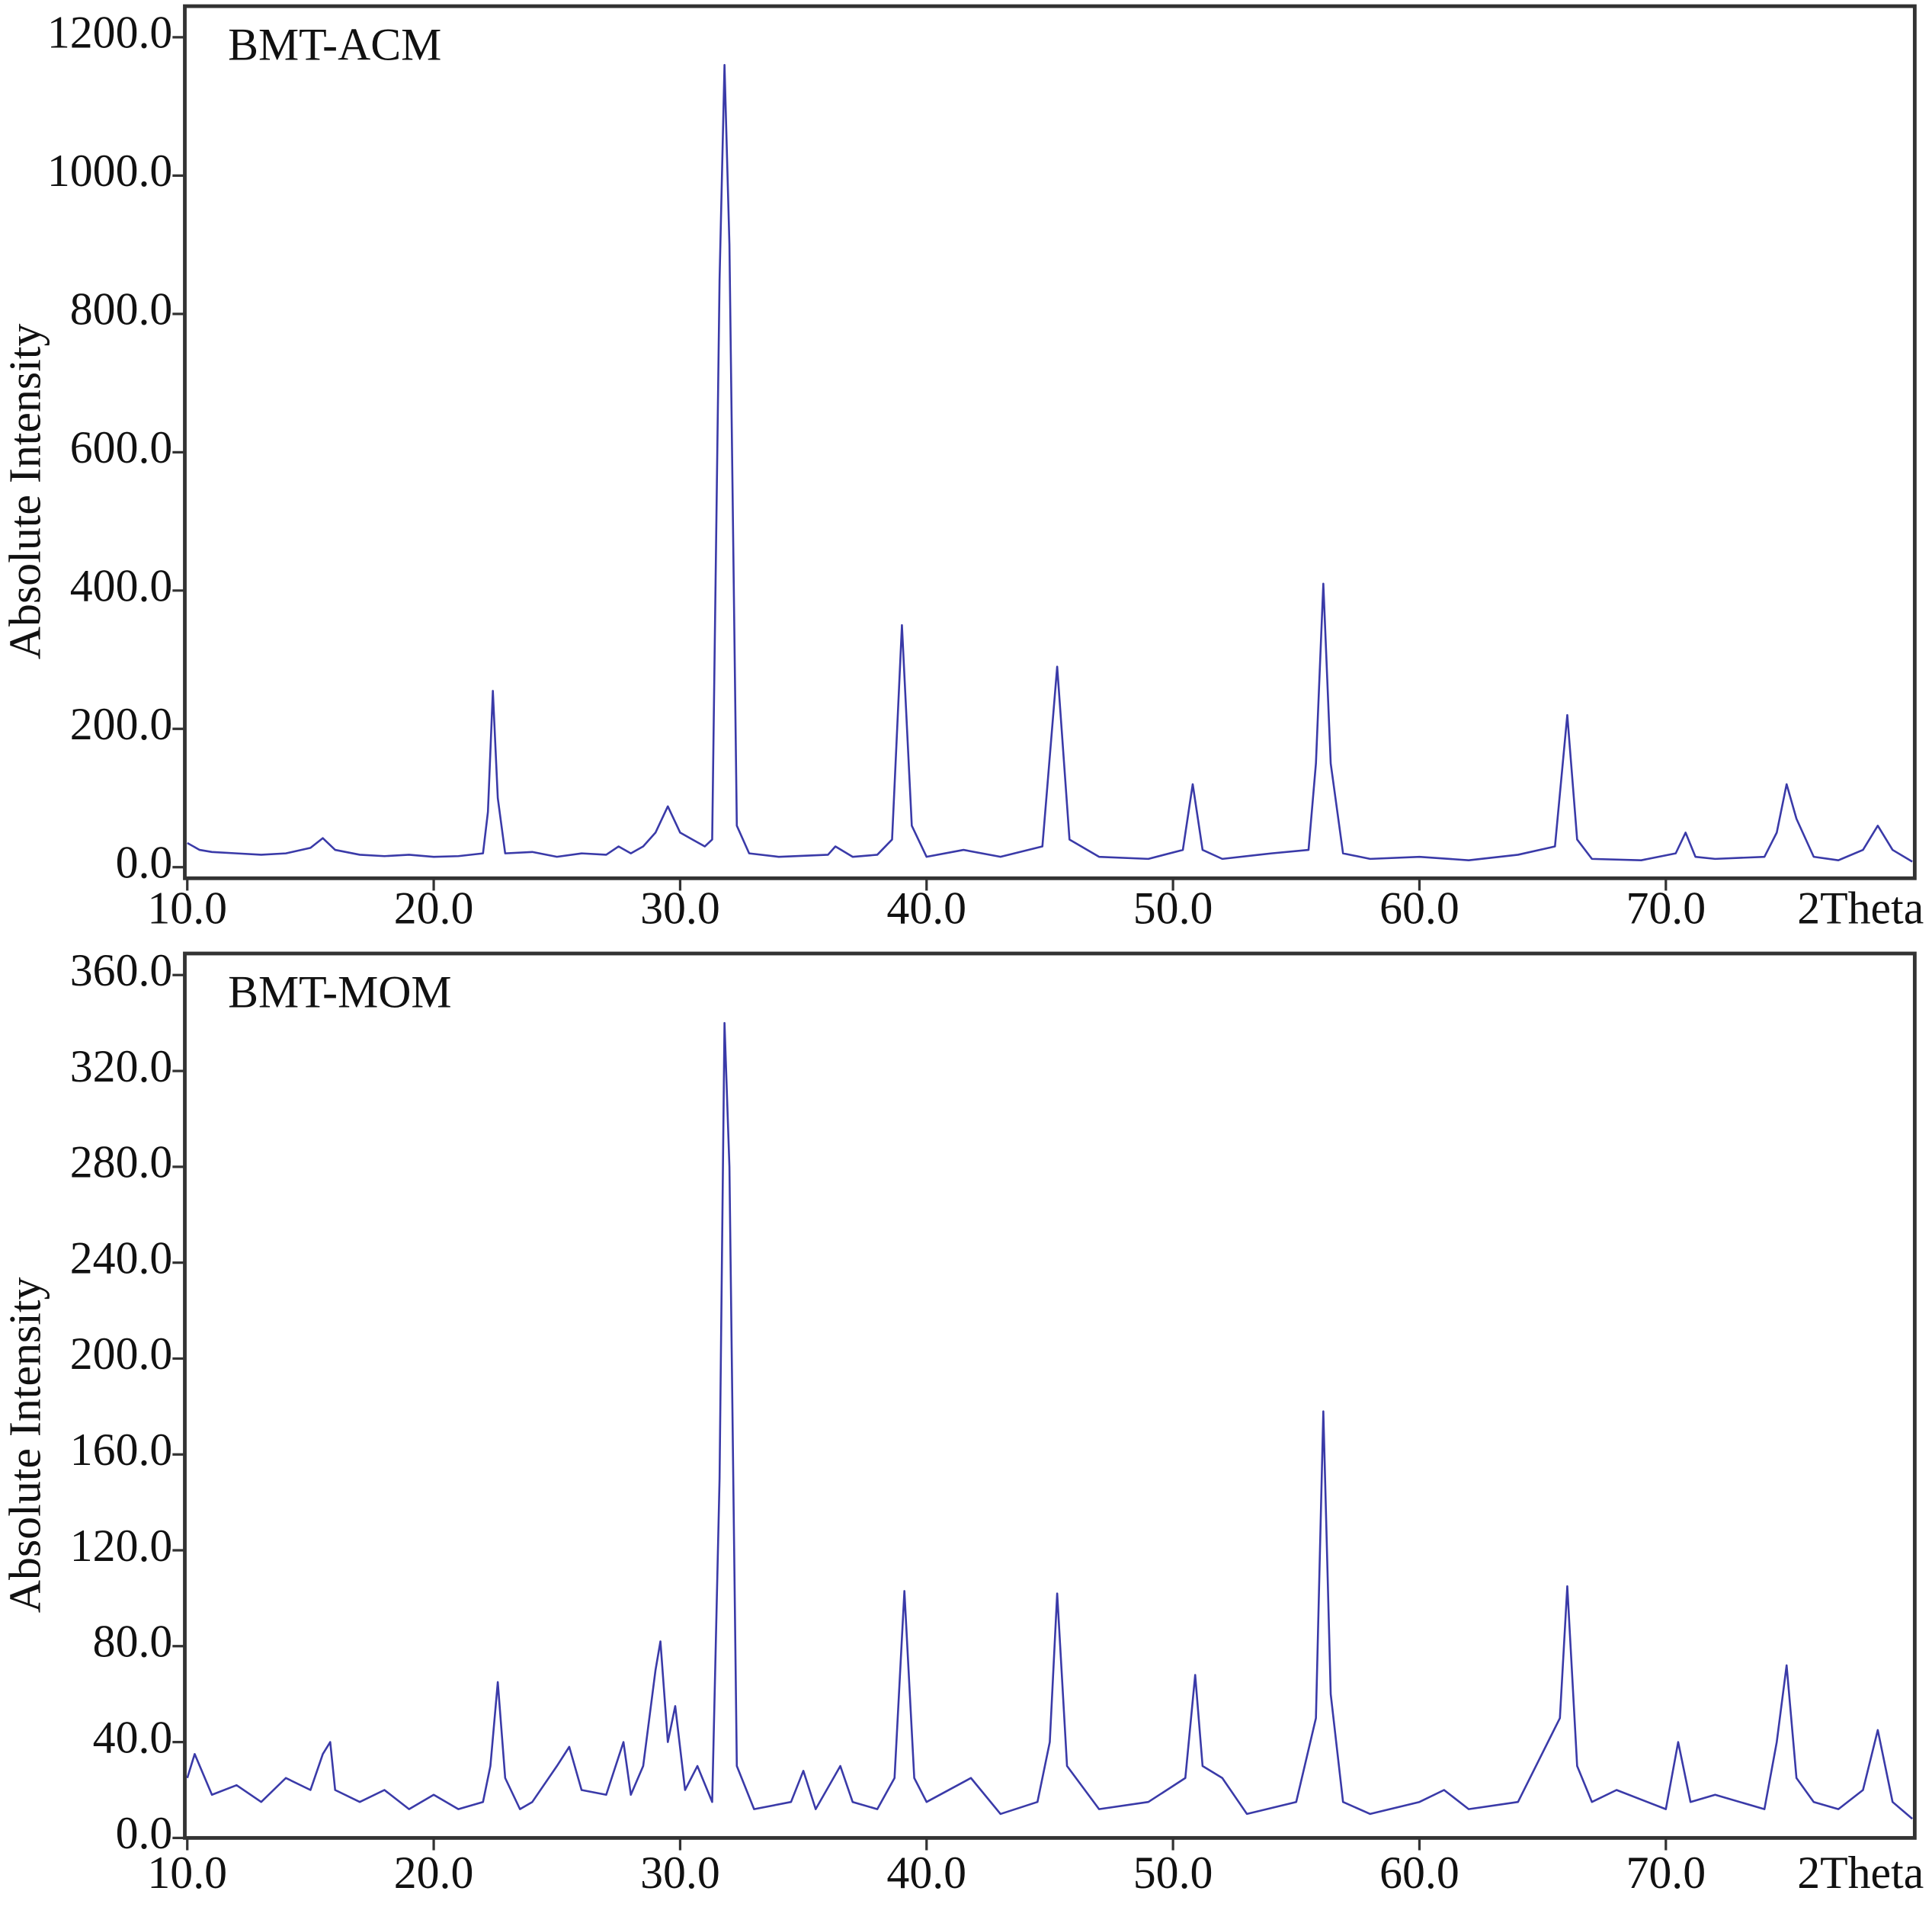 This screenshot has height=1907, width=1932. Describe the element at coordinates (121, 1257) in the screenshot. I see `y-tick-label: 240.0` at that location.